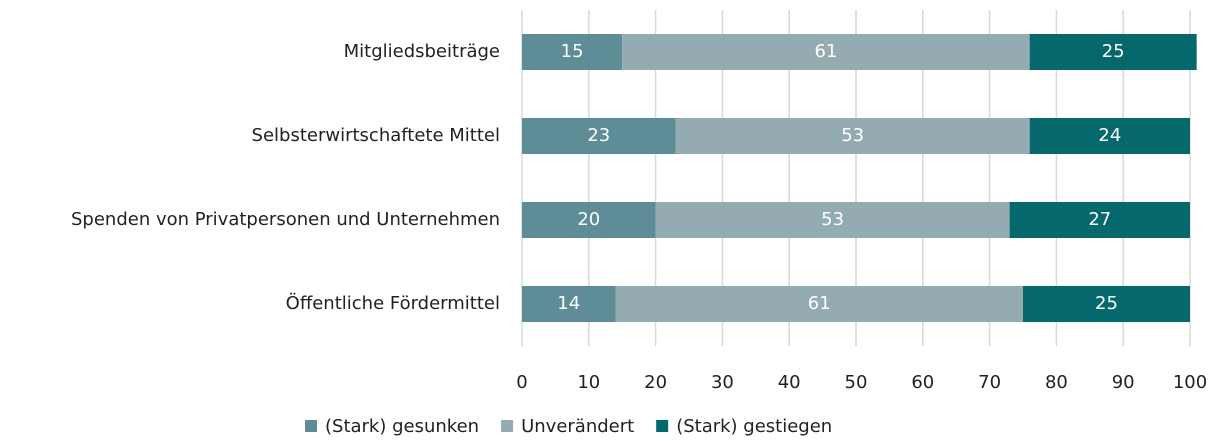  I want to click on x-tick-label: 10, so click(588, 382).